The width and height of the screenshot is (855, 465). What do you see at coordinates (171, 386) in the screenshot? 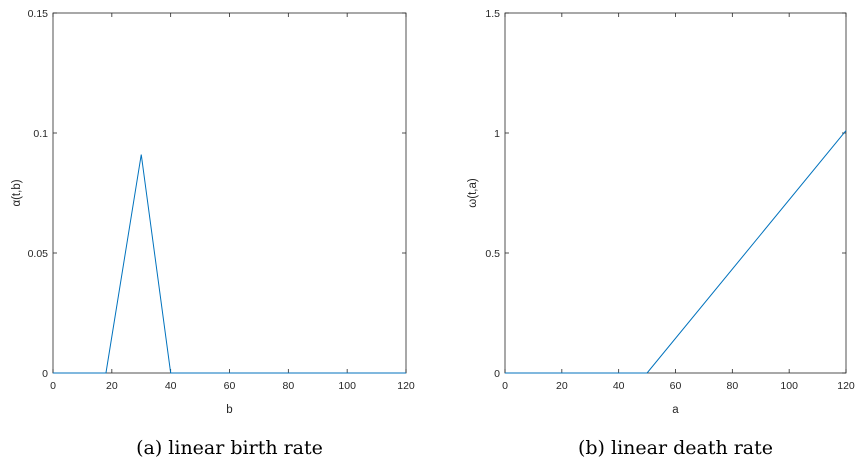
I see `x-tick-label-a: 40` at bounding box center [171, 386].